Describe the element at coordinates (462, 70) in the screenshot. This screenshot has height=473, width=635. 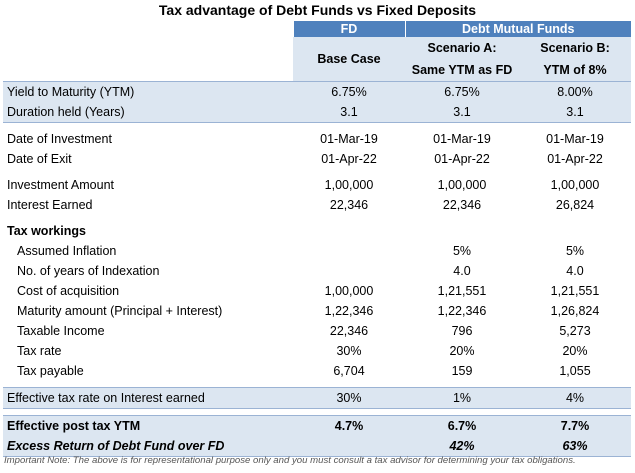
I see `subheader-scenario-a-desc: Same YTM as FD` at that location.